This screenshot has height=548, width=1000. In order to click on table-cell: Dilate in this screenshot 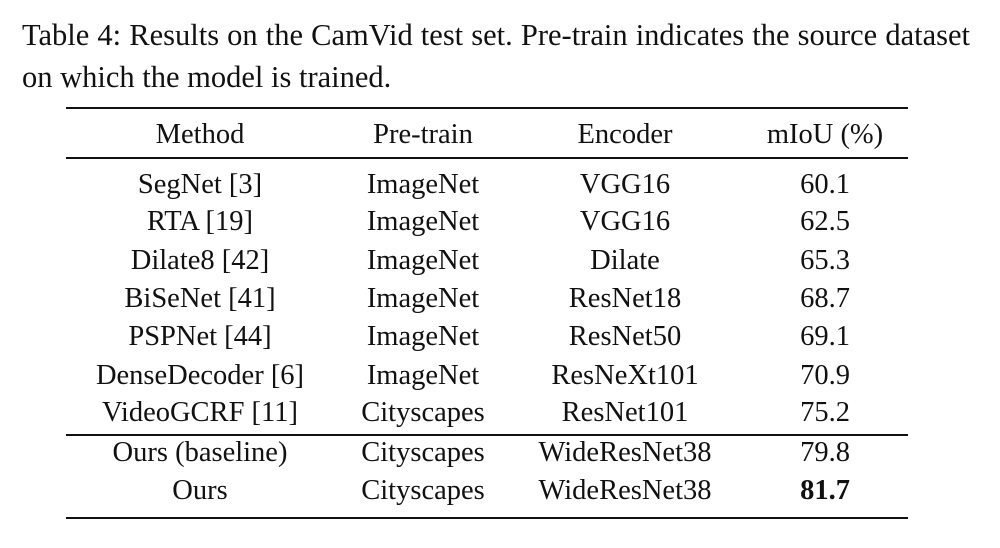, I will do `click(625, 260)`.